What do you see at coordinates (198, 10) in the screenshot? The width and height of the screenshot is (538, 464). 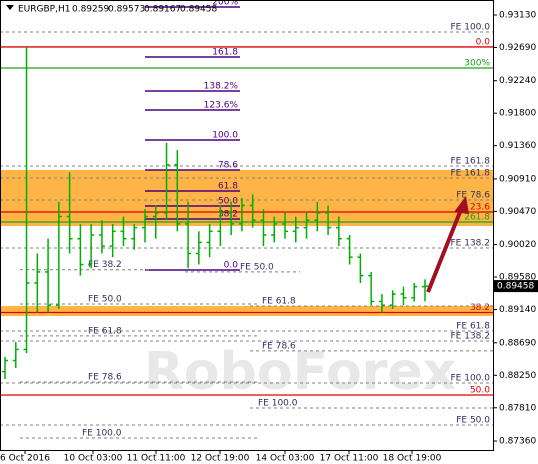 I see `header-price: 0.89458` at bounding box center [198, 10].